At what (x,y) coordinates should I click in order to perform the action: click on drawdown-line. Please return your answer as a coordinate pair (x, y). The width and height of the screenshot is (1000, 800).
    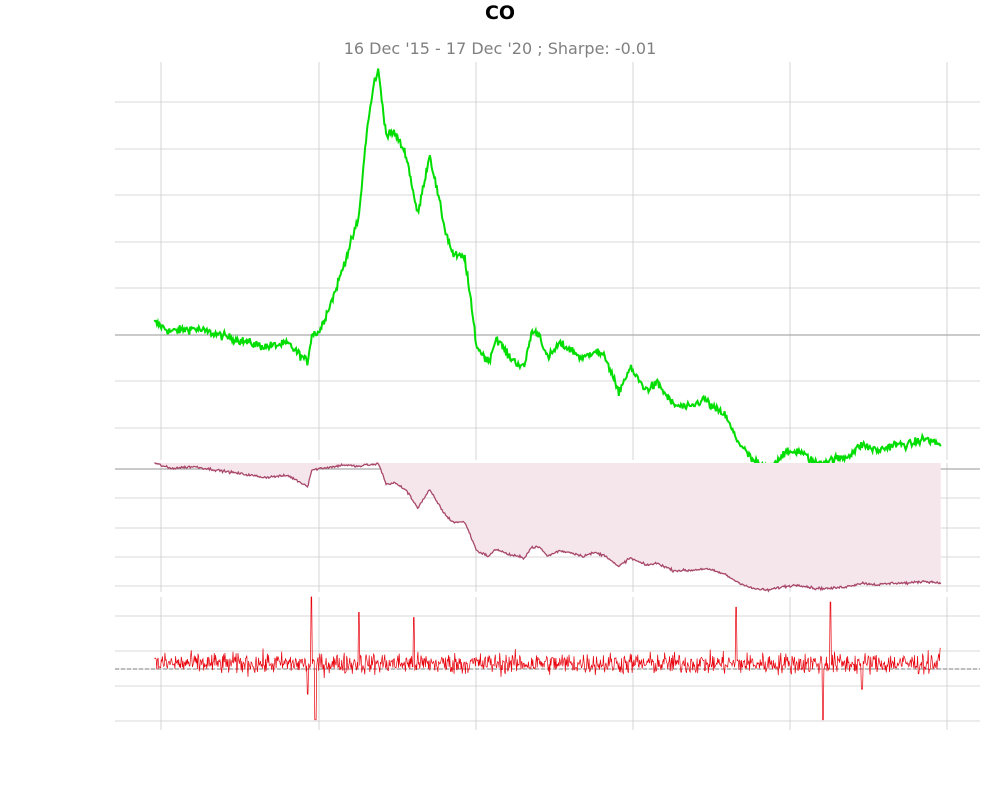
    Looking at the image, I should click on (548, 527).